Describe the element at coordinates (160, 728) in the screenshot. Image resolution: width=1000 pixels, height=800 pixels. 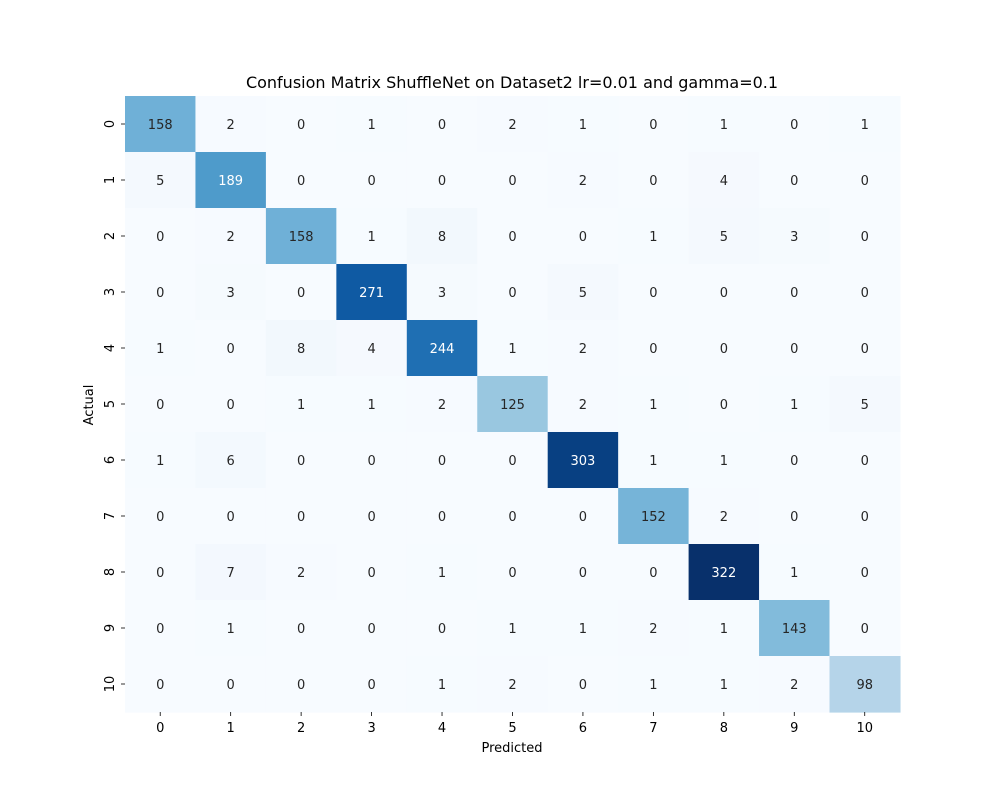
I see `x-tick-label: 0` at that location.